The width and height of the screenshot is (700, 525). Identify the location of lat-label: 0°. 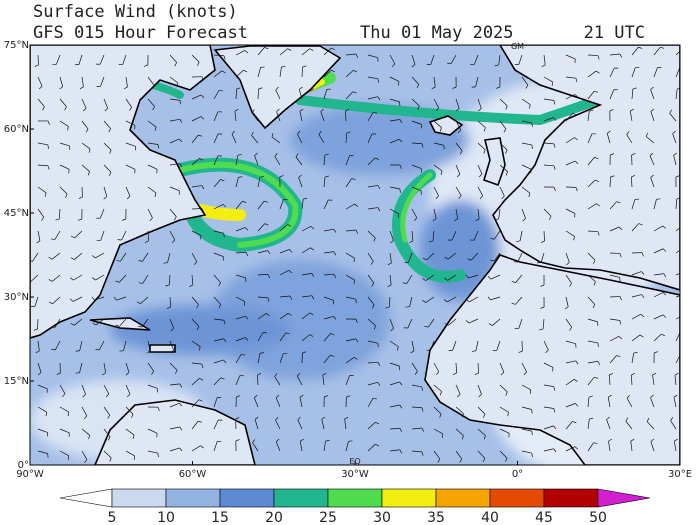
(23, 465).